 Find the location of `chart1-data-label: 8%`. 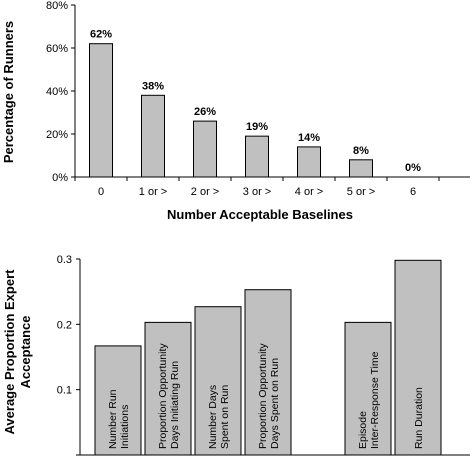

chart1-data-label: 8% is located at coordinates (361, 151).